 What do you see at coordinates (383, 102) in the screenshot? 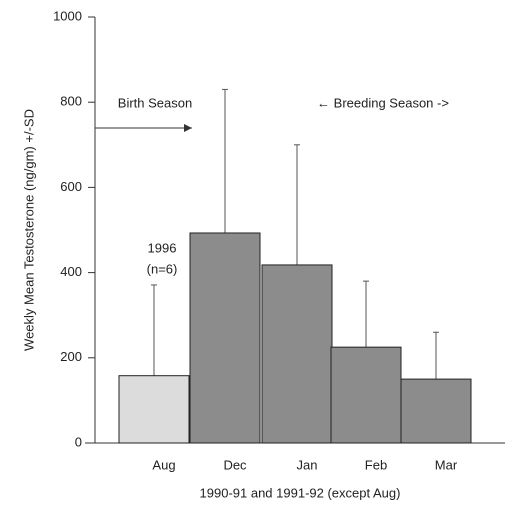
I see `annotation: ← Breeding Season ->` at bounding box center [383, 102].